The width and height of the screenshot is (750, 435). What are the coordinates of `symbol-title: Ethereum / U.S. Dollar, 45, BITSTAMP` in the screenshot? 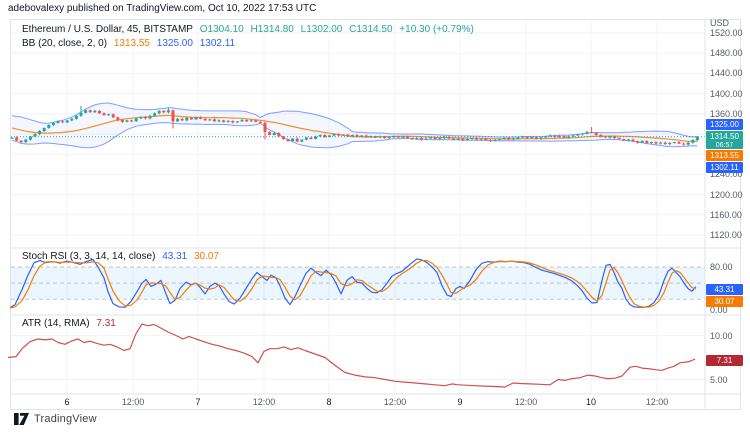 It's located at (107, 29).